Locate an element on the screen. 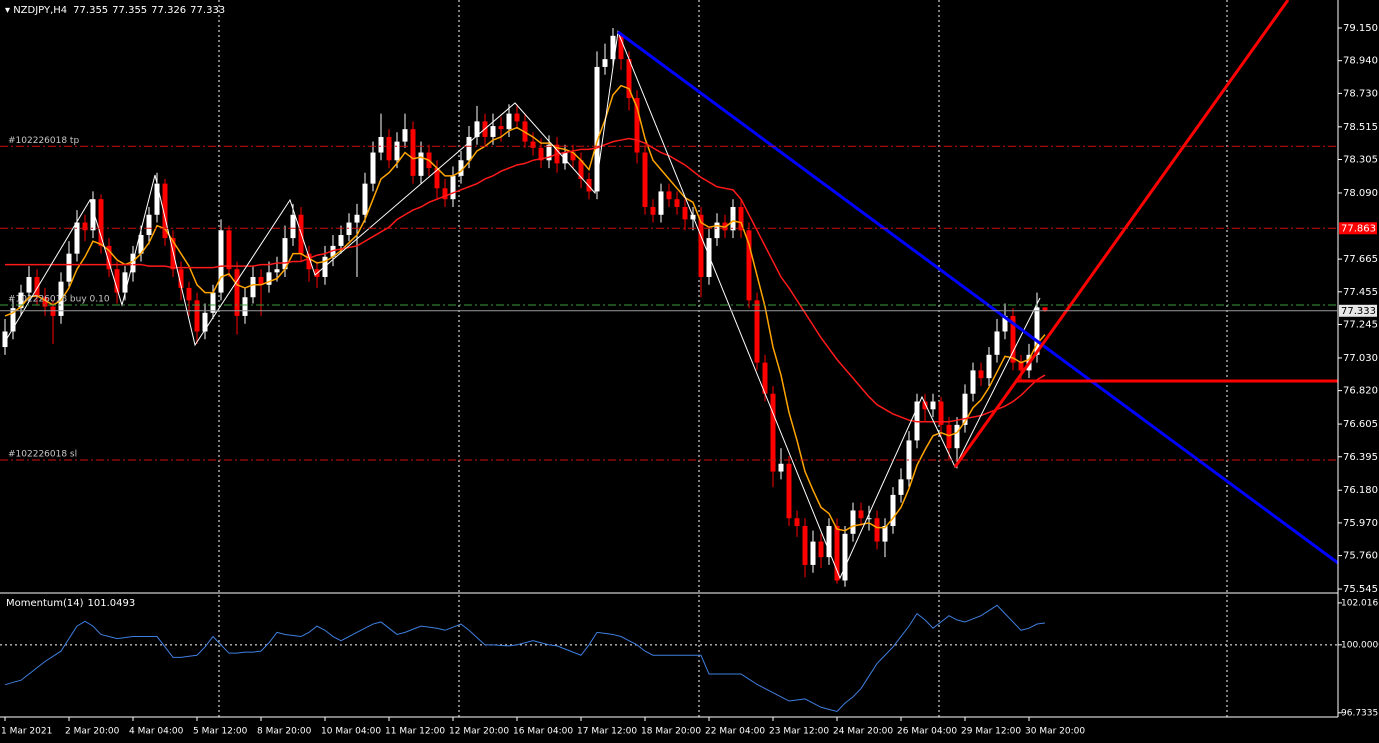  y-tick-label: 78.730 is located at coordinates (1360, 93).